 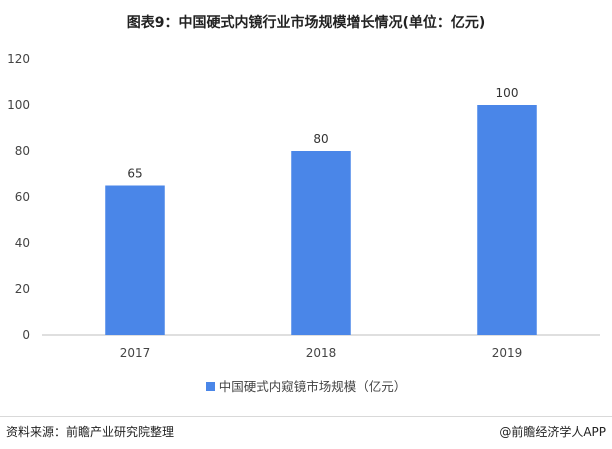 What do you see at coordinates (90, 432) in the screenshot?
I see `source-note: 资料来源：前瞻产业研究院整理` at bounding box center [90, 432].